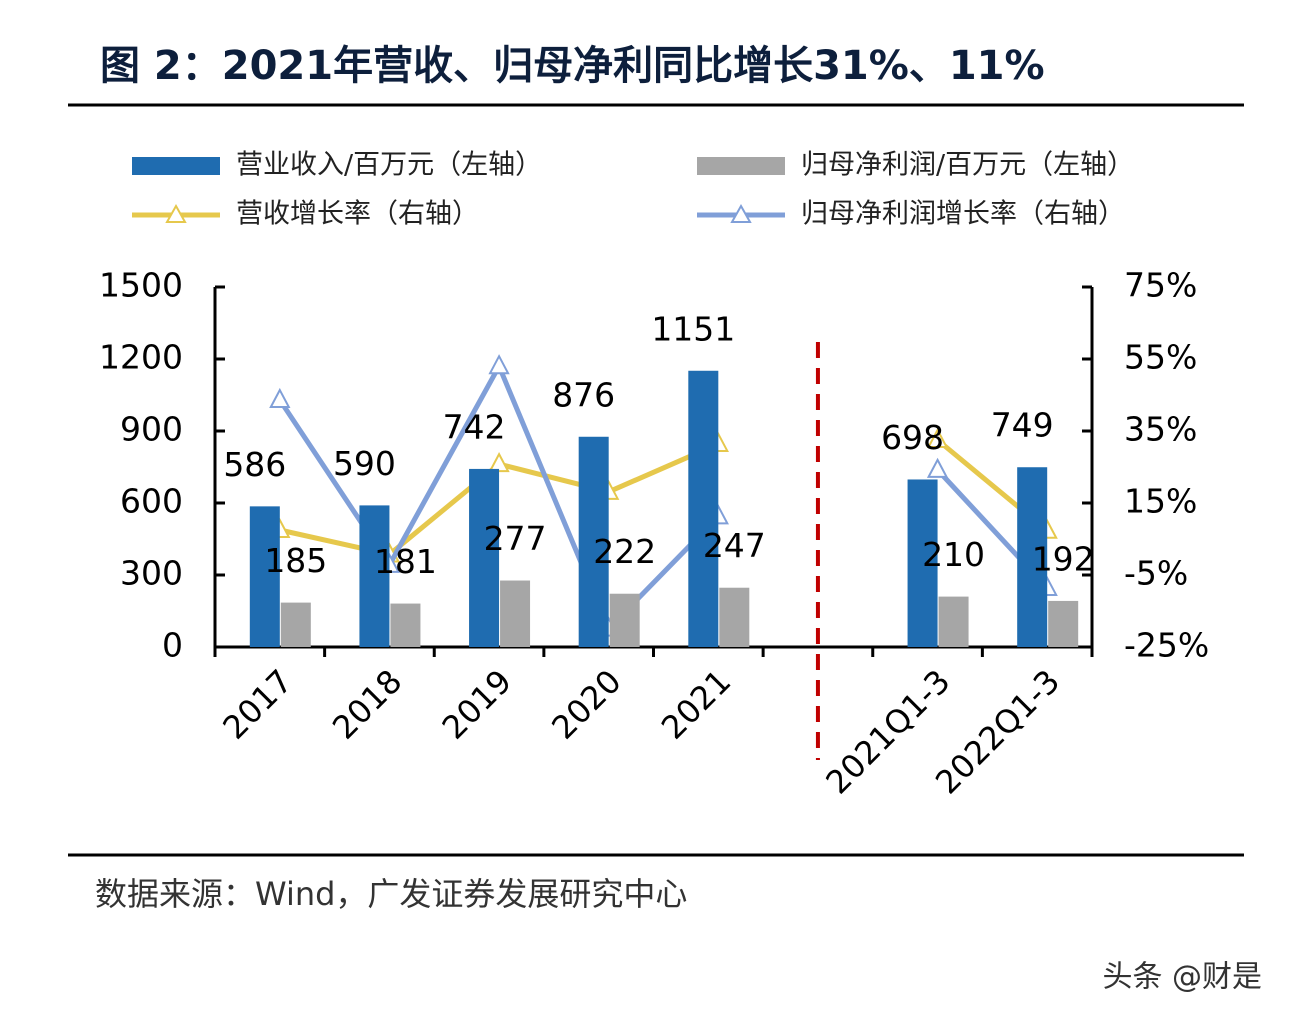 The image size is (1292, 1024). I want to click on value-label: 749, so click(1022, 425).